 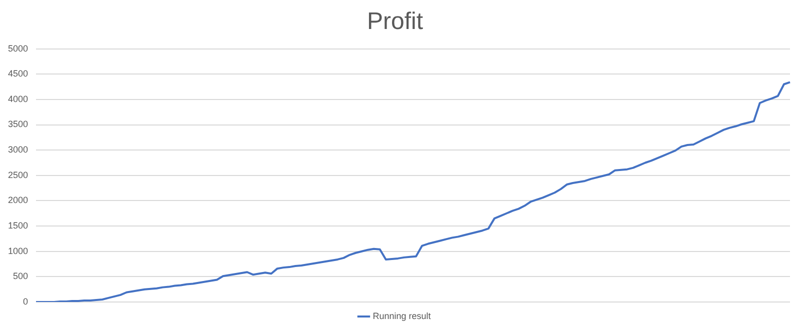 I want to click on y-tick-label: 2500, so click(x=18, y=175).